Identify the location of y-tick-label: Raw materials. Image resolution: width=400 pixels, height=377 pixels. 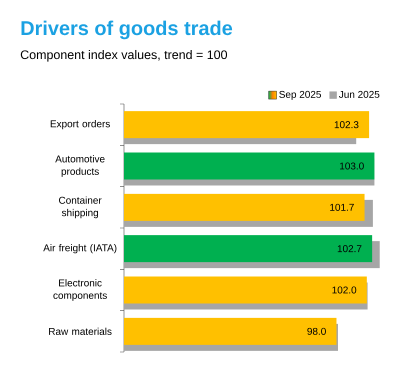
(80, 331).